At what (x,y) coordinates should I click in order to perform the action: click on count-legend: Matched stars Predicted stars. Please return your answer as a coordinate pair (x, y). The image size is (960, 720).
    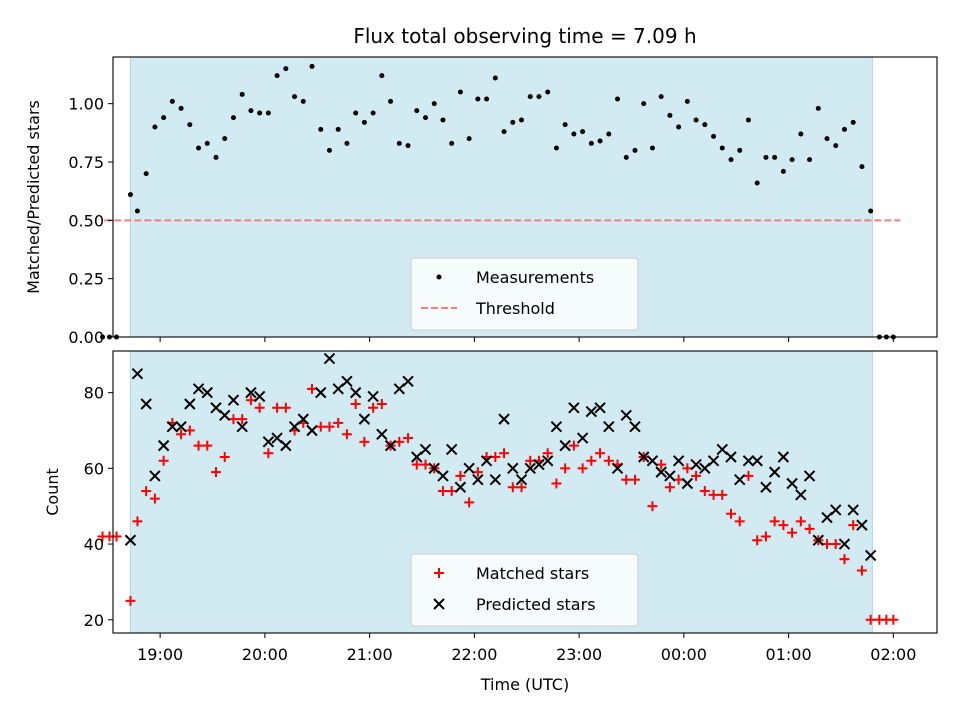
    Looking at the image, I should click on (524, 590).